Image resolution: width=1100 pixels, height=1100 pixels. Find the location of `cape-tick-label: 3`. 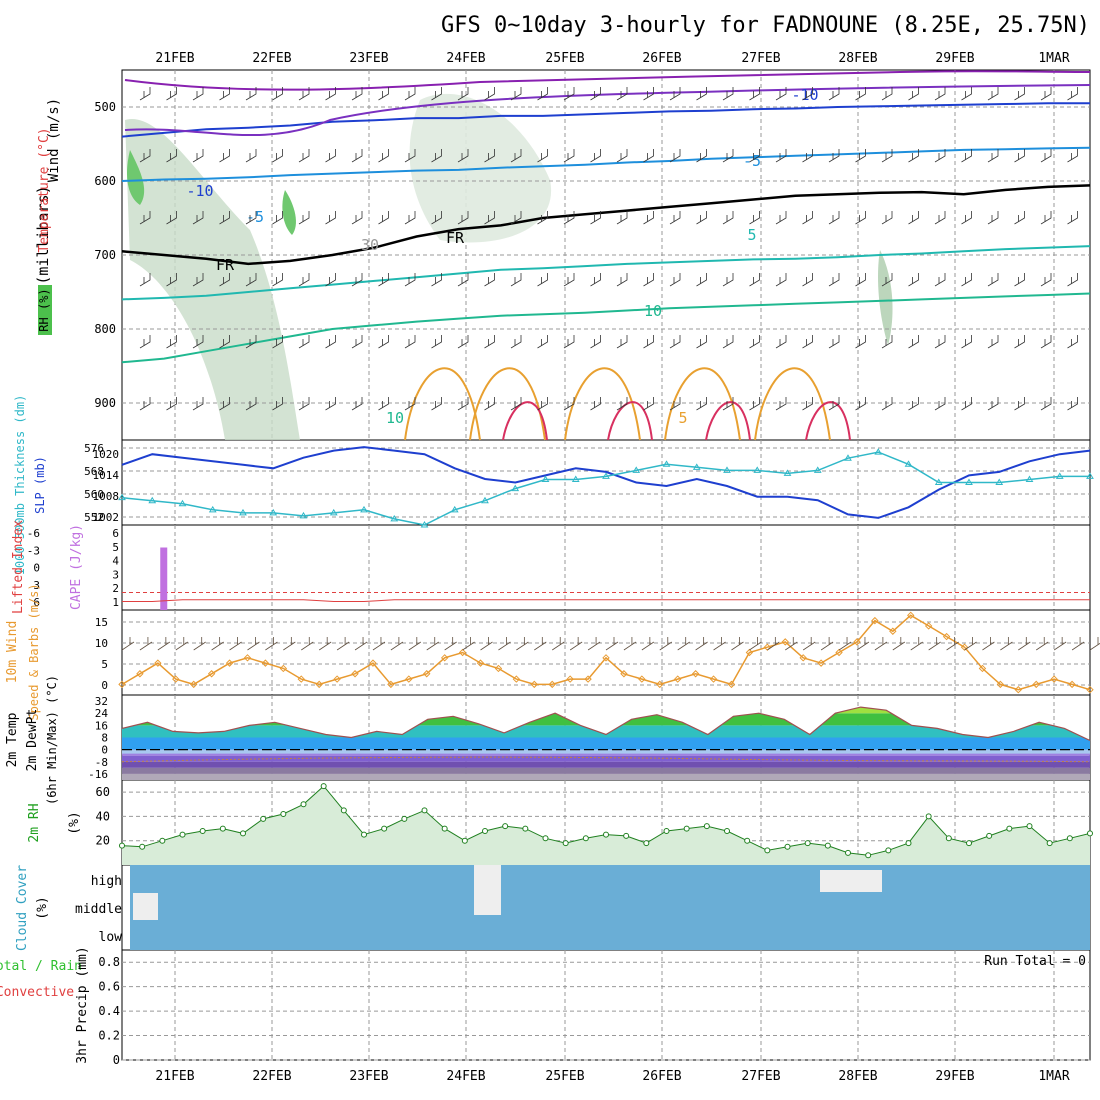

cape-tick-label: 3 is located at coordinates (115, 574).